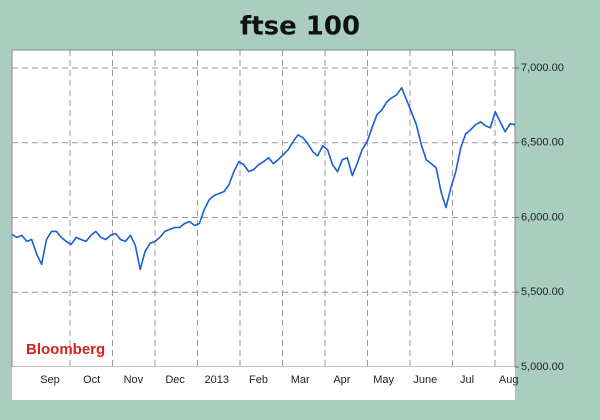 The height and width of the screenshot is (420, 600). I want to click on x-tick-label: June, so click(425, 380).